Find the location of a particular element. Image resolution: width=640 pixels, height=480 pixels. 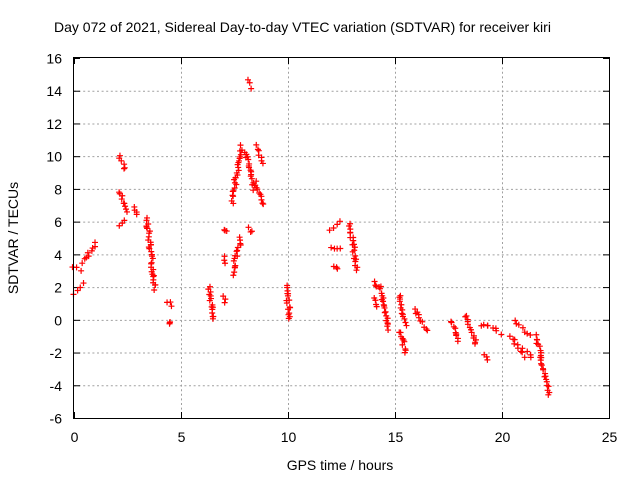

y-tick-label: 10 is located at coordinates (54, 157).